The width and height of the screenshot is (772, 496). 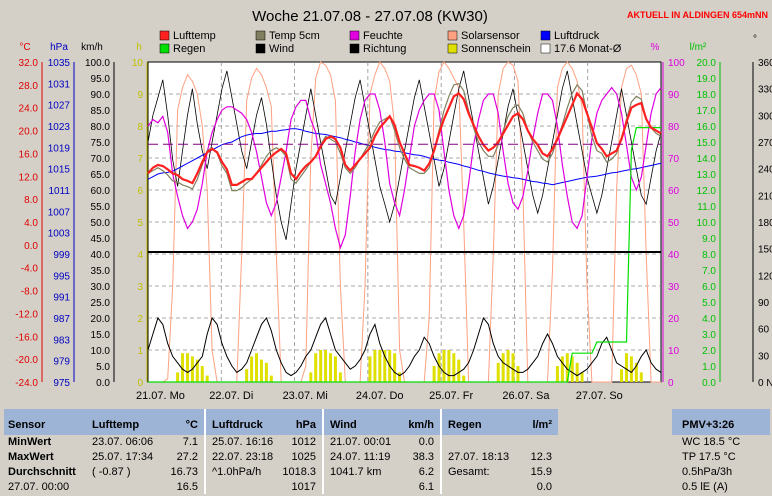 What do you see at coordinates (187, 457) in the screenshot?
I see `stats-cell: 27.2` at bounding box center [187, 457].